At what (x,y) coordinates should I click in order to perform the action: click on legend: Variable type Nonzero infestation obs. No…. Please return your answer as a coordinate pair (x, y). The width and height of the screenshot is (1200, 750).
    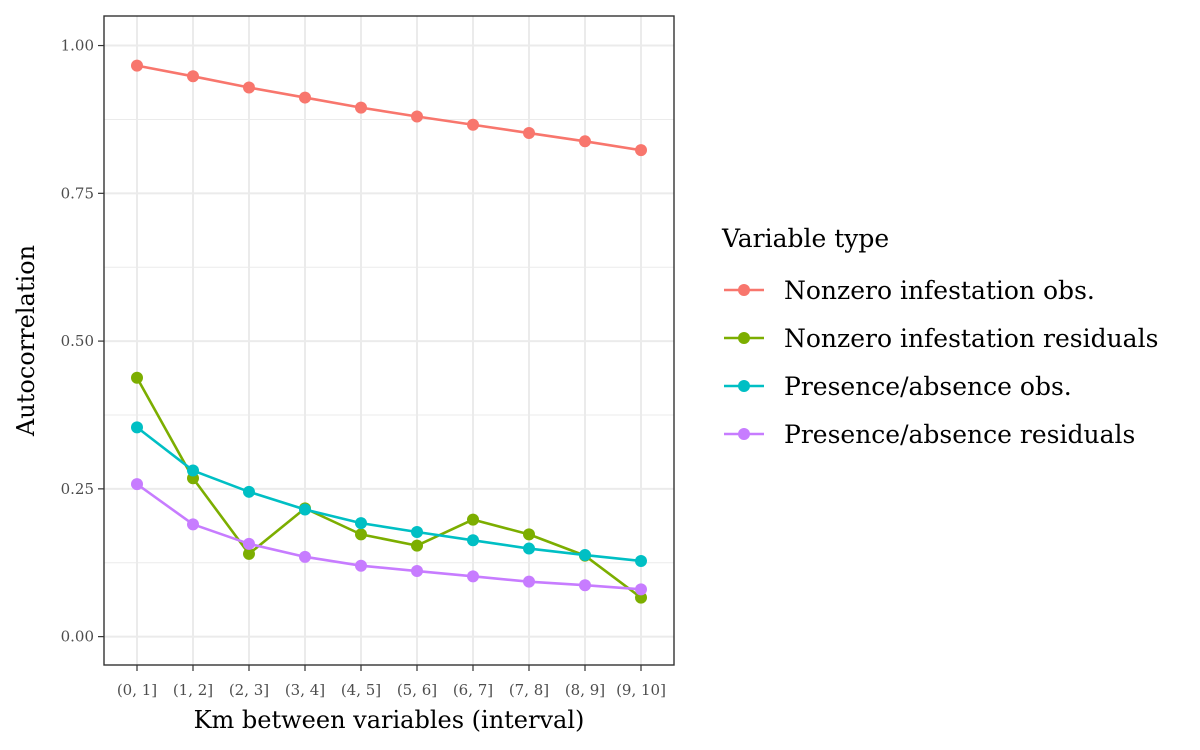
    Looking at the image, I should click on (939, 336).